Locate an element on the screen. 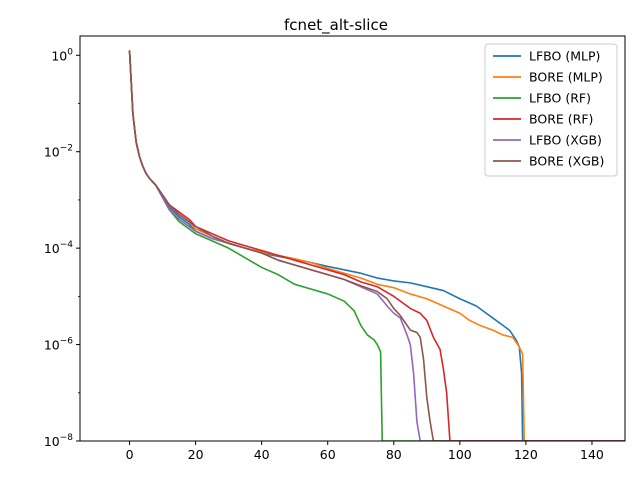 This screenshot has width=640, height=480. legend-label: BORE (XGB) is located at coordinates (566, 161).